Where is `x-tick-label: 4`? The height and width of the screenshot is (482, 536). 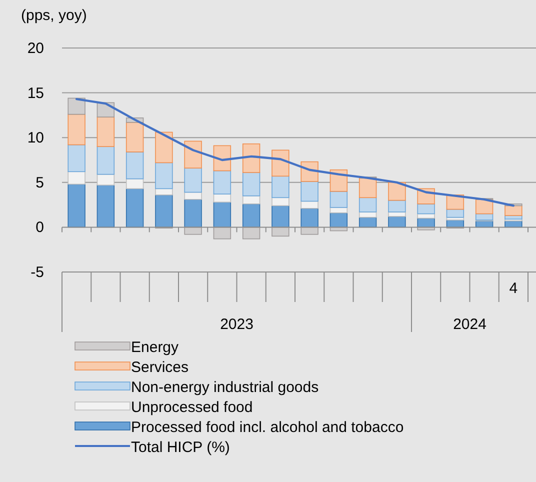
x-tick-label: 4 is located at coordinates (513, 288).